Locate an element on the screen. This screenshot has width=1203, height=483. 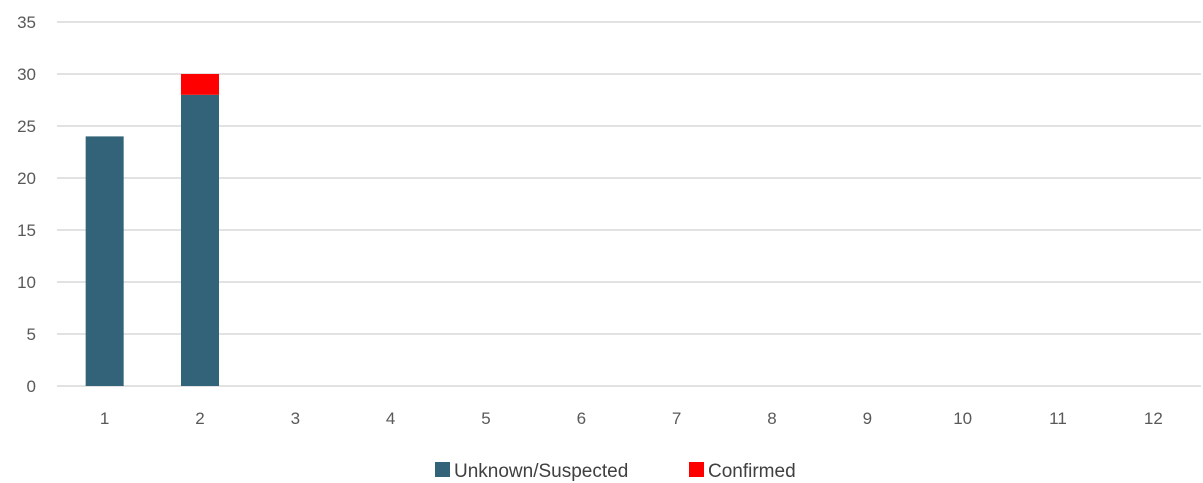
x-tick-label: 4 is located at coordinates (390, 418).